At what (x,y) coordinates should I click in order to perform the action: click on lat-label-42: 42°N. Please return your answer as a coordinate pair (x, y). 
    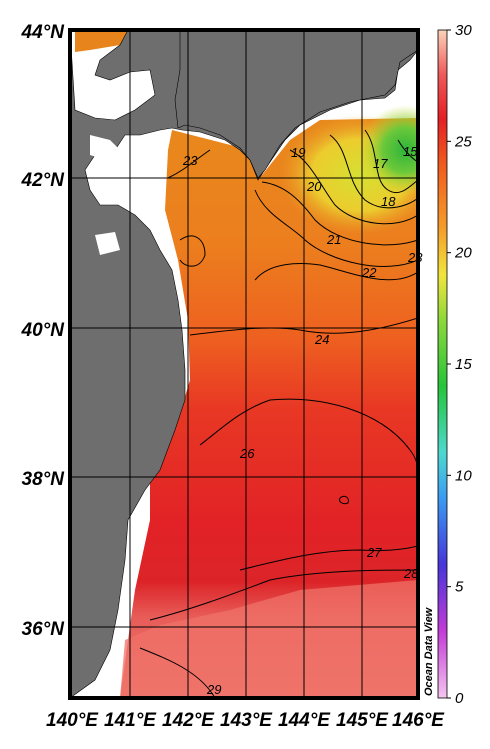
    Looking at the image, I should click on (43, 180).